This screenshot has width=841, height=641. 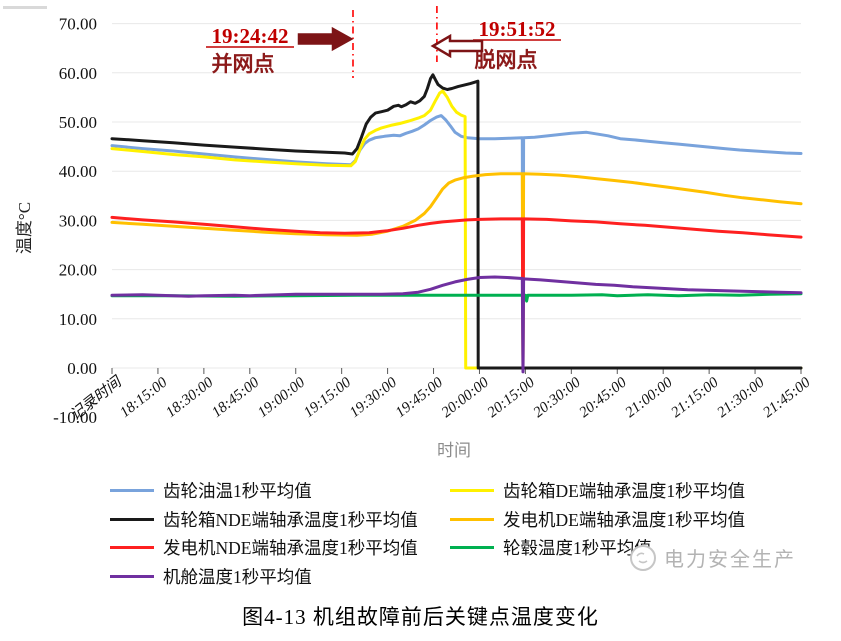 What do you see at coordinates (75, 417) in the screenshot?
I see `y-tick-label: -10.00` at bounding box center [75, 417].